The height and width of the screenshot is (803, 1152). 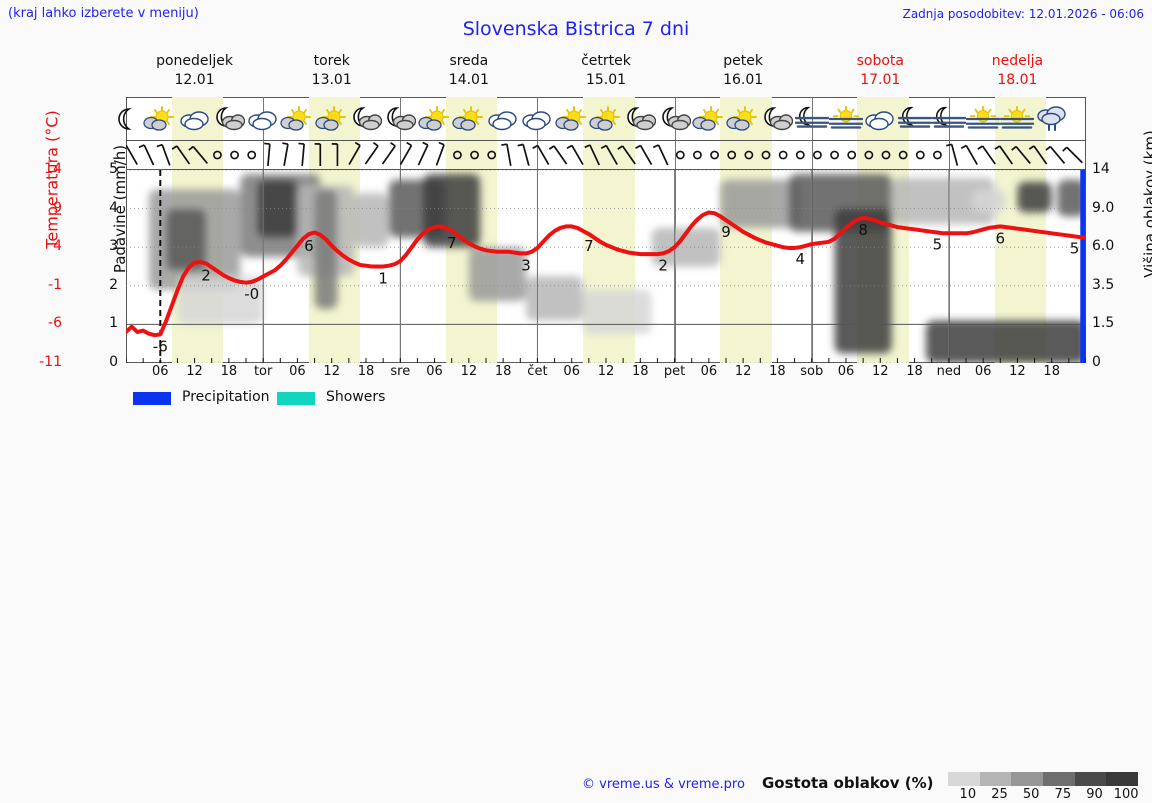 What do you see at coordinates (226, 397) in the screenshot?
I see `precipitation-legend-label: Precipitation` at bounding box center [226, 397].